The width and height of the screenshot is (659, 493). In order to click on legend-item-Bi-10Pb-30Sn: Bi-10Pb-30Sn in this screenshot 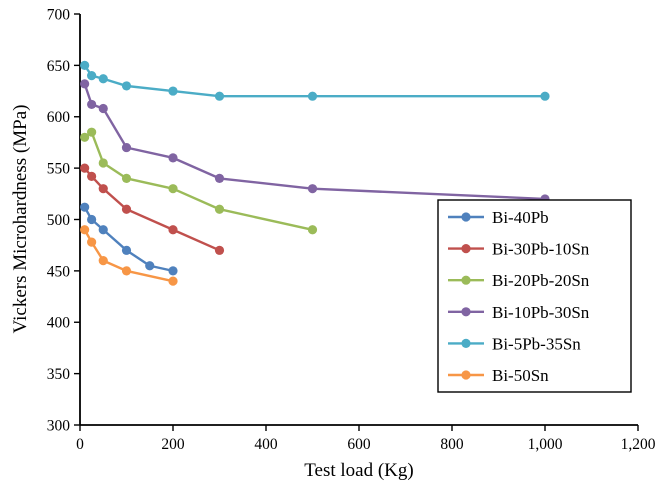, I will do `click(519, 312)`.